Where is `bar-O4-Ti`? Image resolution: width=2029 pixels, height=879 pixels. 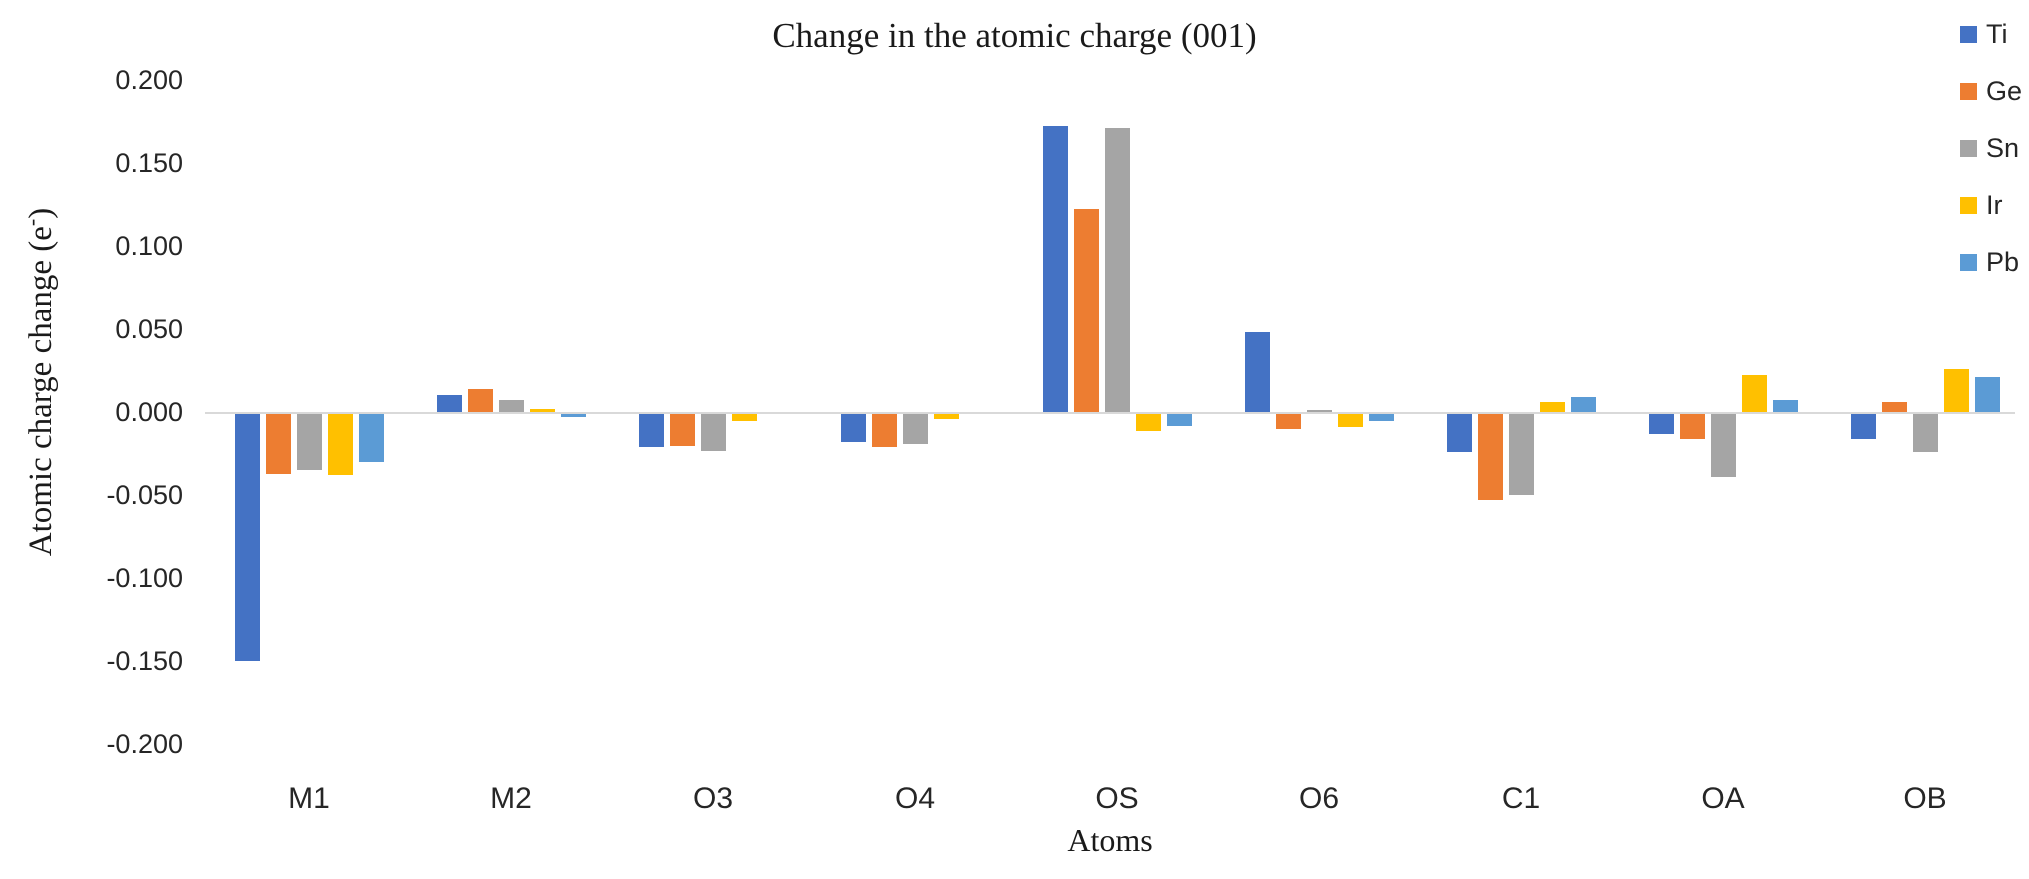 bar-O4-Ti is located at coordinates (853, 428).